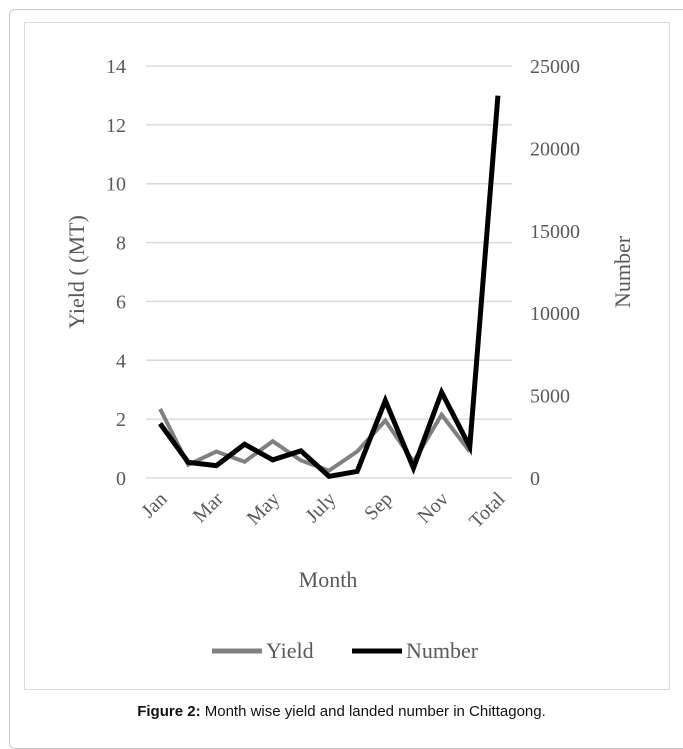  I want to click on x-tick-label: May, so click(263, 508).